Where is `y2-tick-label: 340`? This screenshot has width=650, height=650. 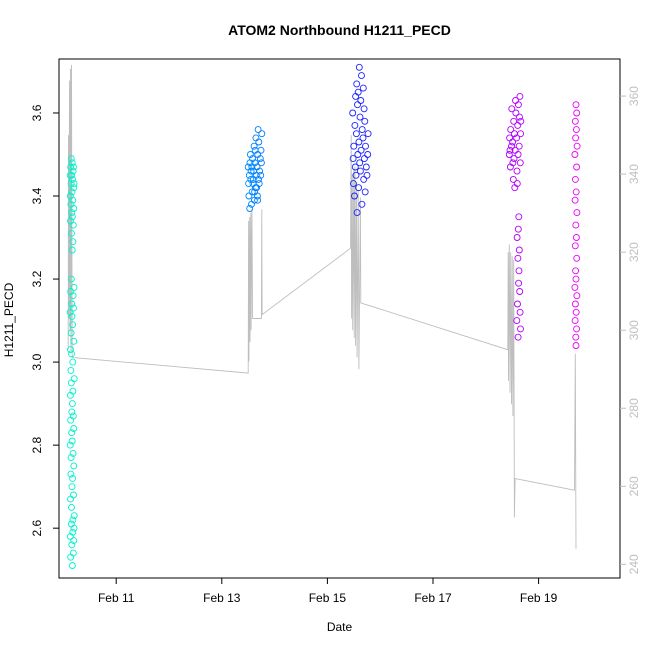
y2-tick-label: 340 is located at coordinates (634, 174).